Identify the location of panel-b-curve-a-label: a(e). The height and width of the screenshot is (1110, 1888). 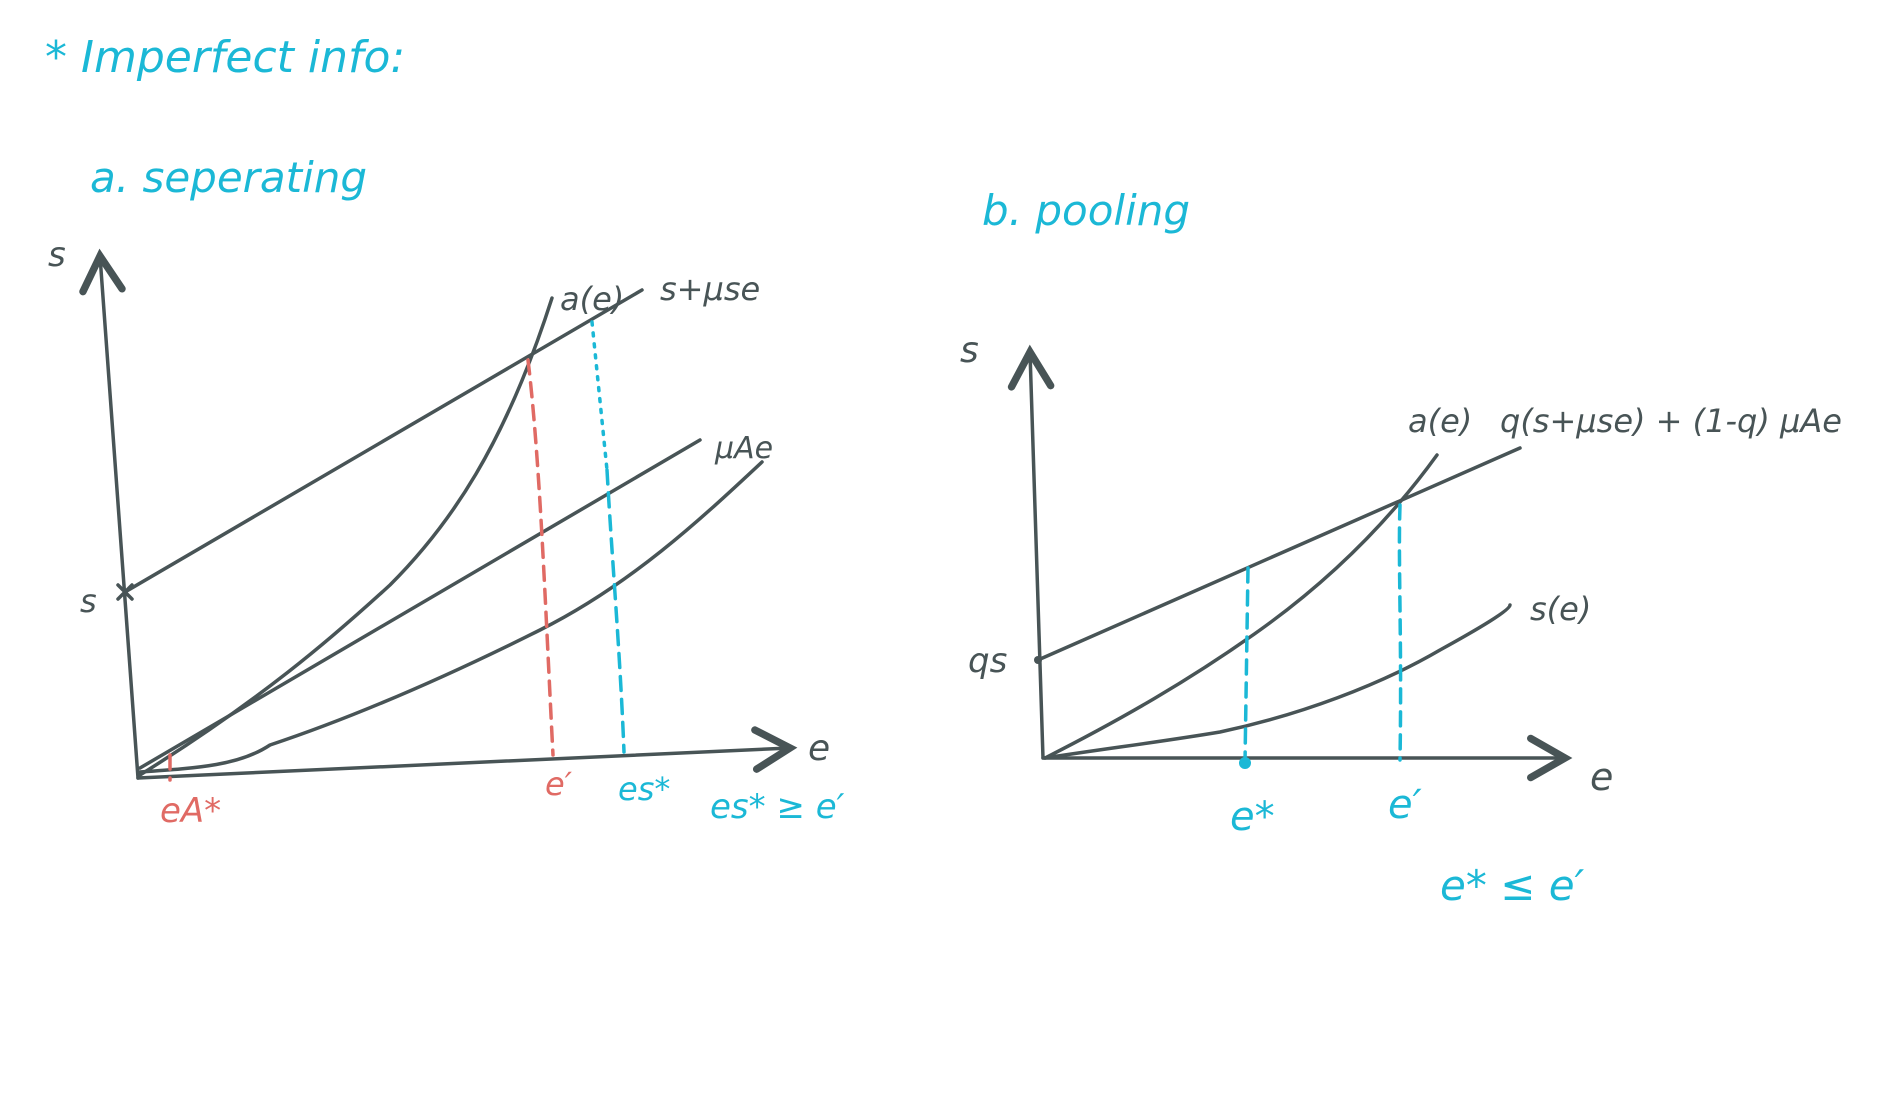
(1440, 421).